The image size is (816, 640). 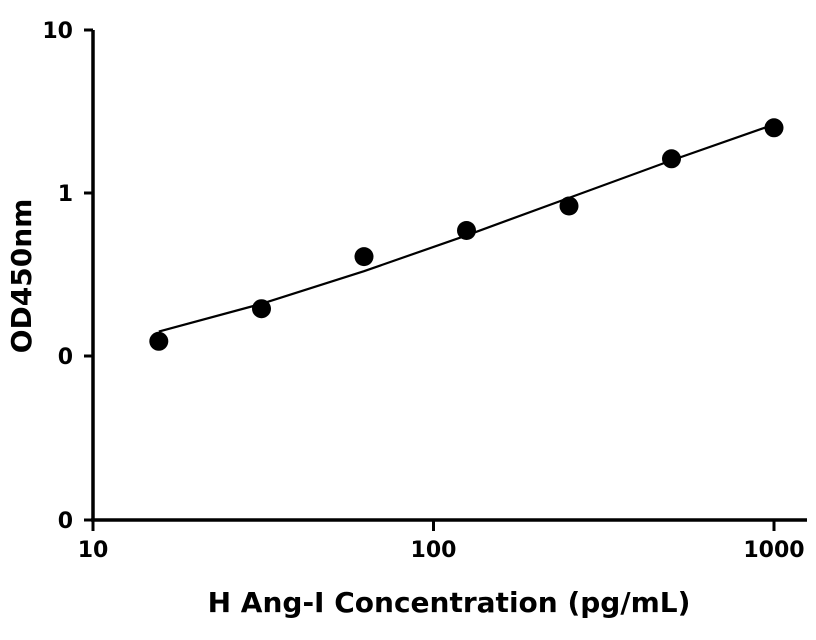 I want to click on y-axis-title: OD450nm, so click(x=21, y=276).